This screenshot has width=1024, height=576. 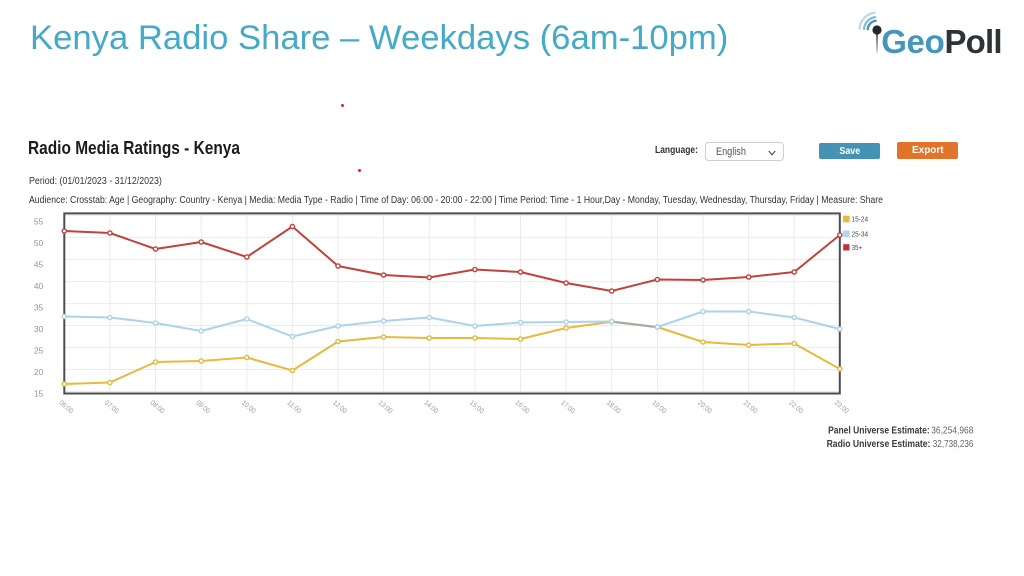 I want to click on svg-text: GeoPoll, so click(x=941, y=41).